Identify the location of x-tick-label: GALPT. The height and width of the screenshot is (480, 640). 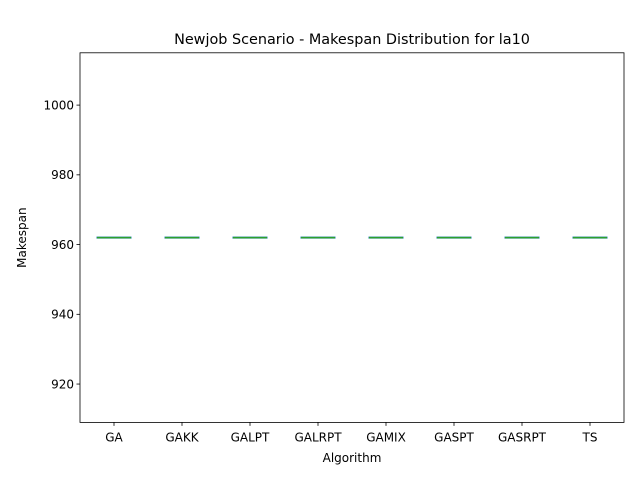
(250, 437).